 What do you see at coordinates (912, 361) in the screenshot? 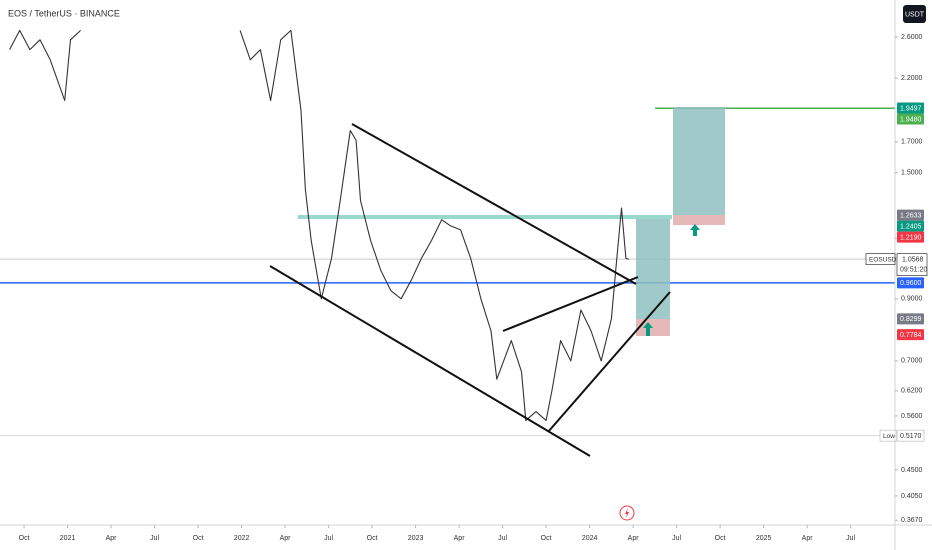
I see `y-tick-label: 0.7000` at bounding box center [912, 361].